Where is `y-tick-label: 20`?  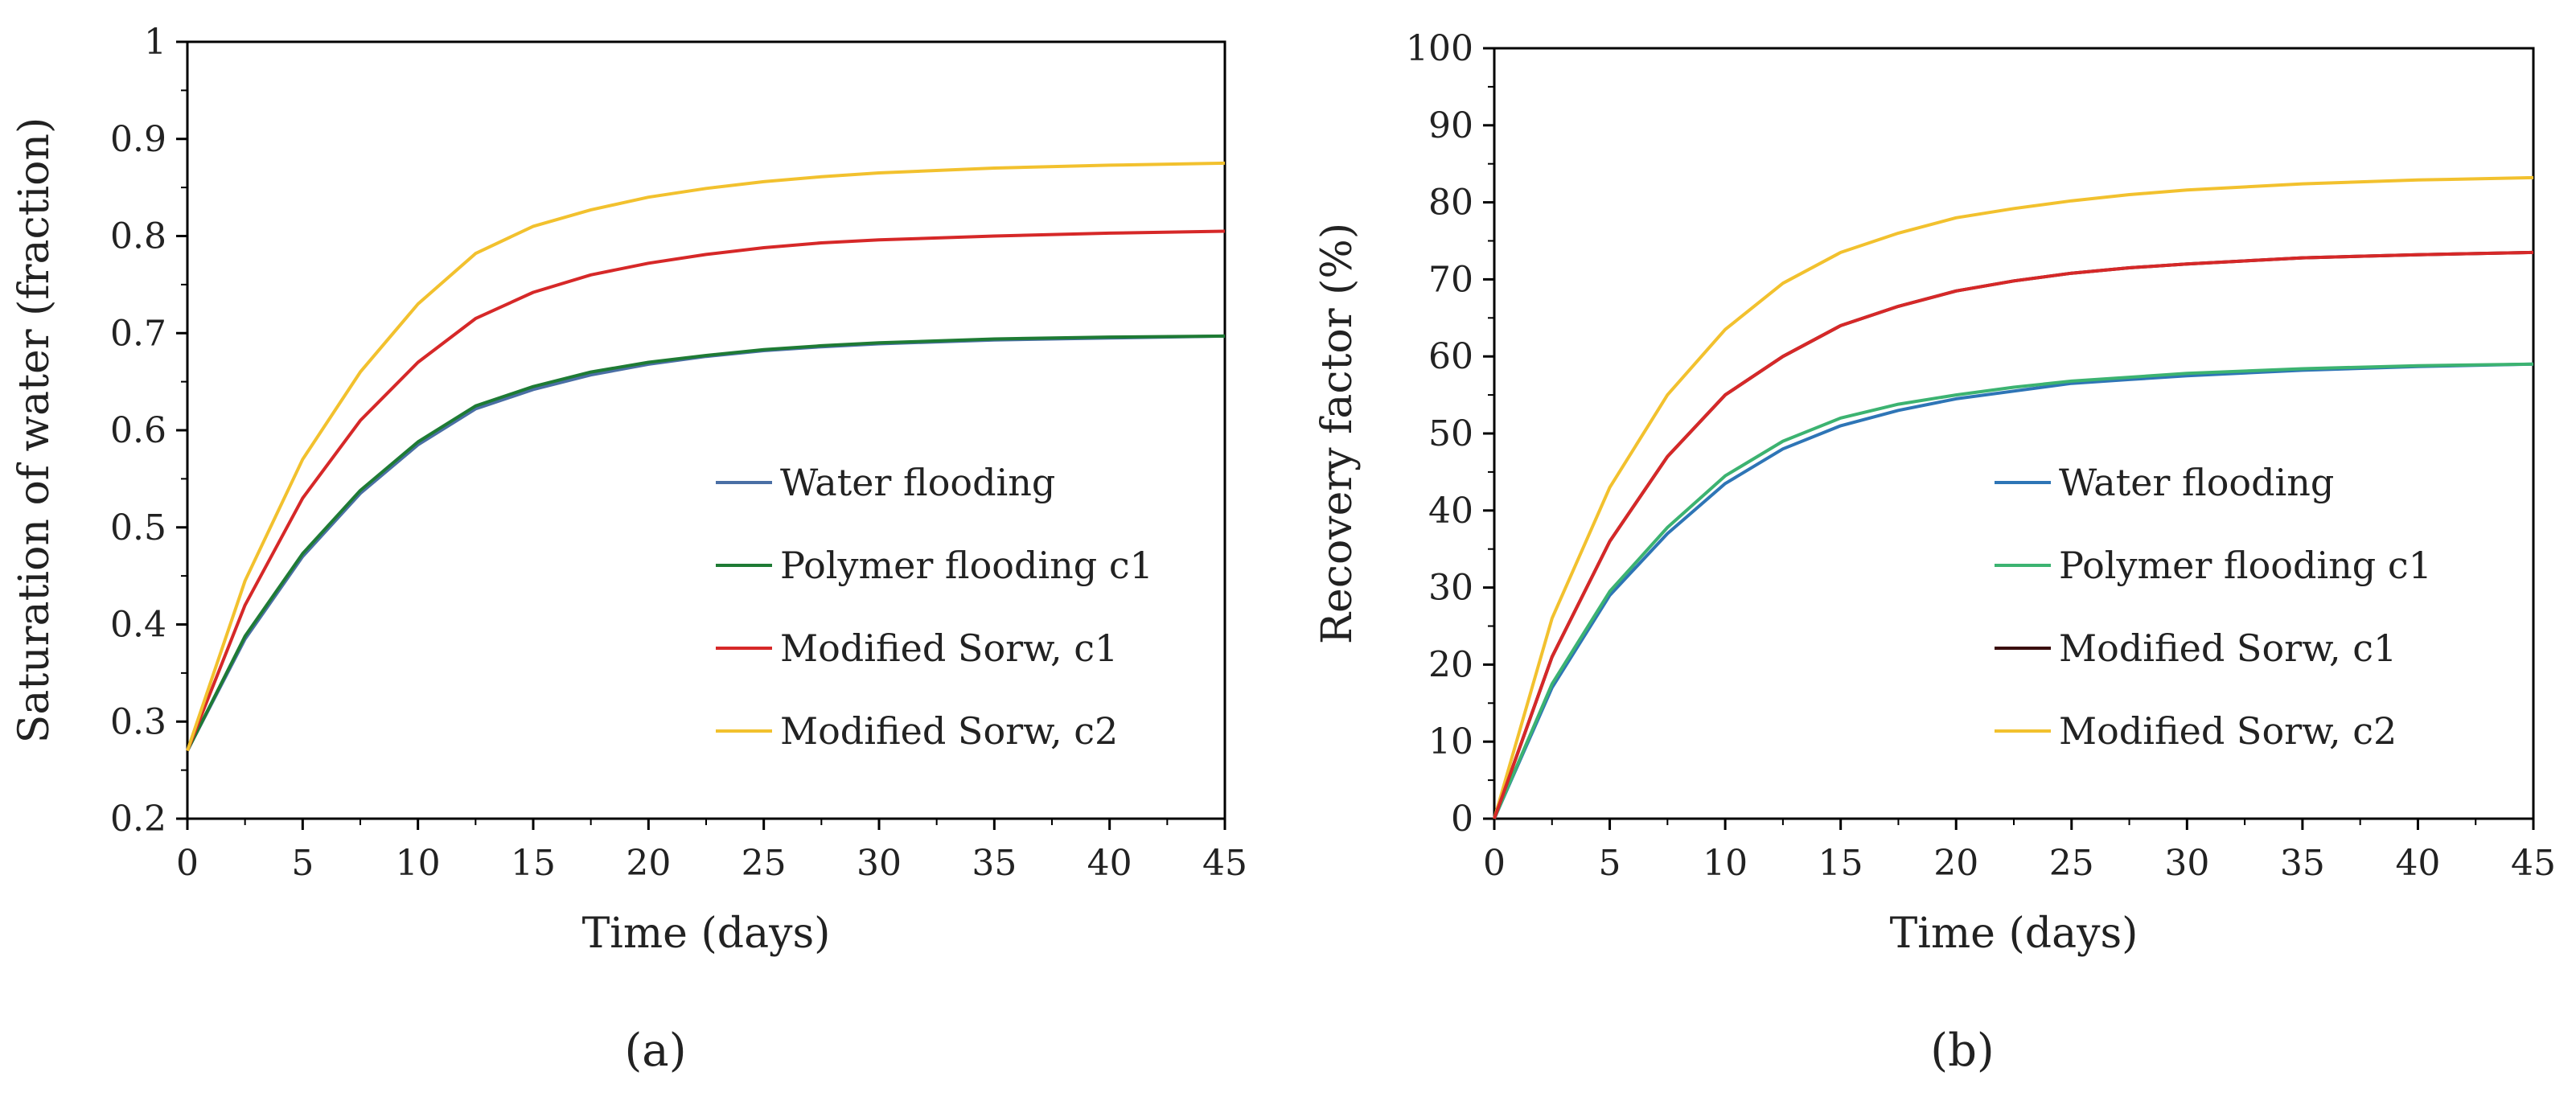 y-tick-label: 20 is located at coordinates (1450, 665).